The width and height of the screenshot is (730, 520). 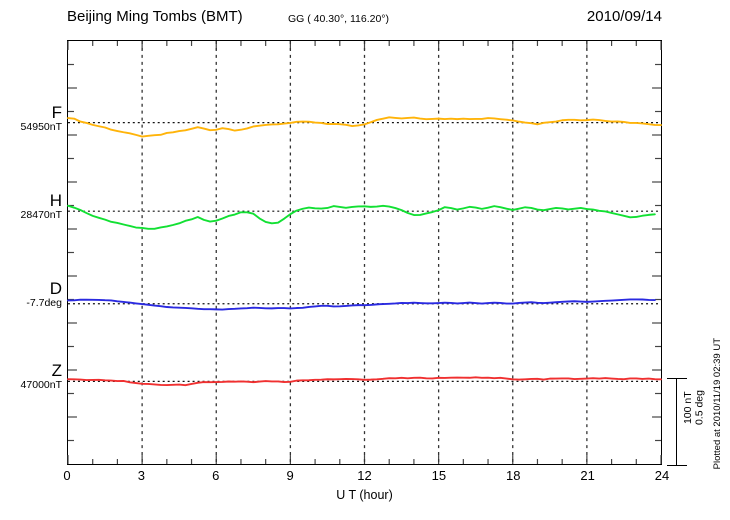 What do you see at coordinates (717, 404) in the screenshot?
I see `plotted-timestamp: Plotted at 2010/11/19 02:39 UT` at bounding box center [717, 404].